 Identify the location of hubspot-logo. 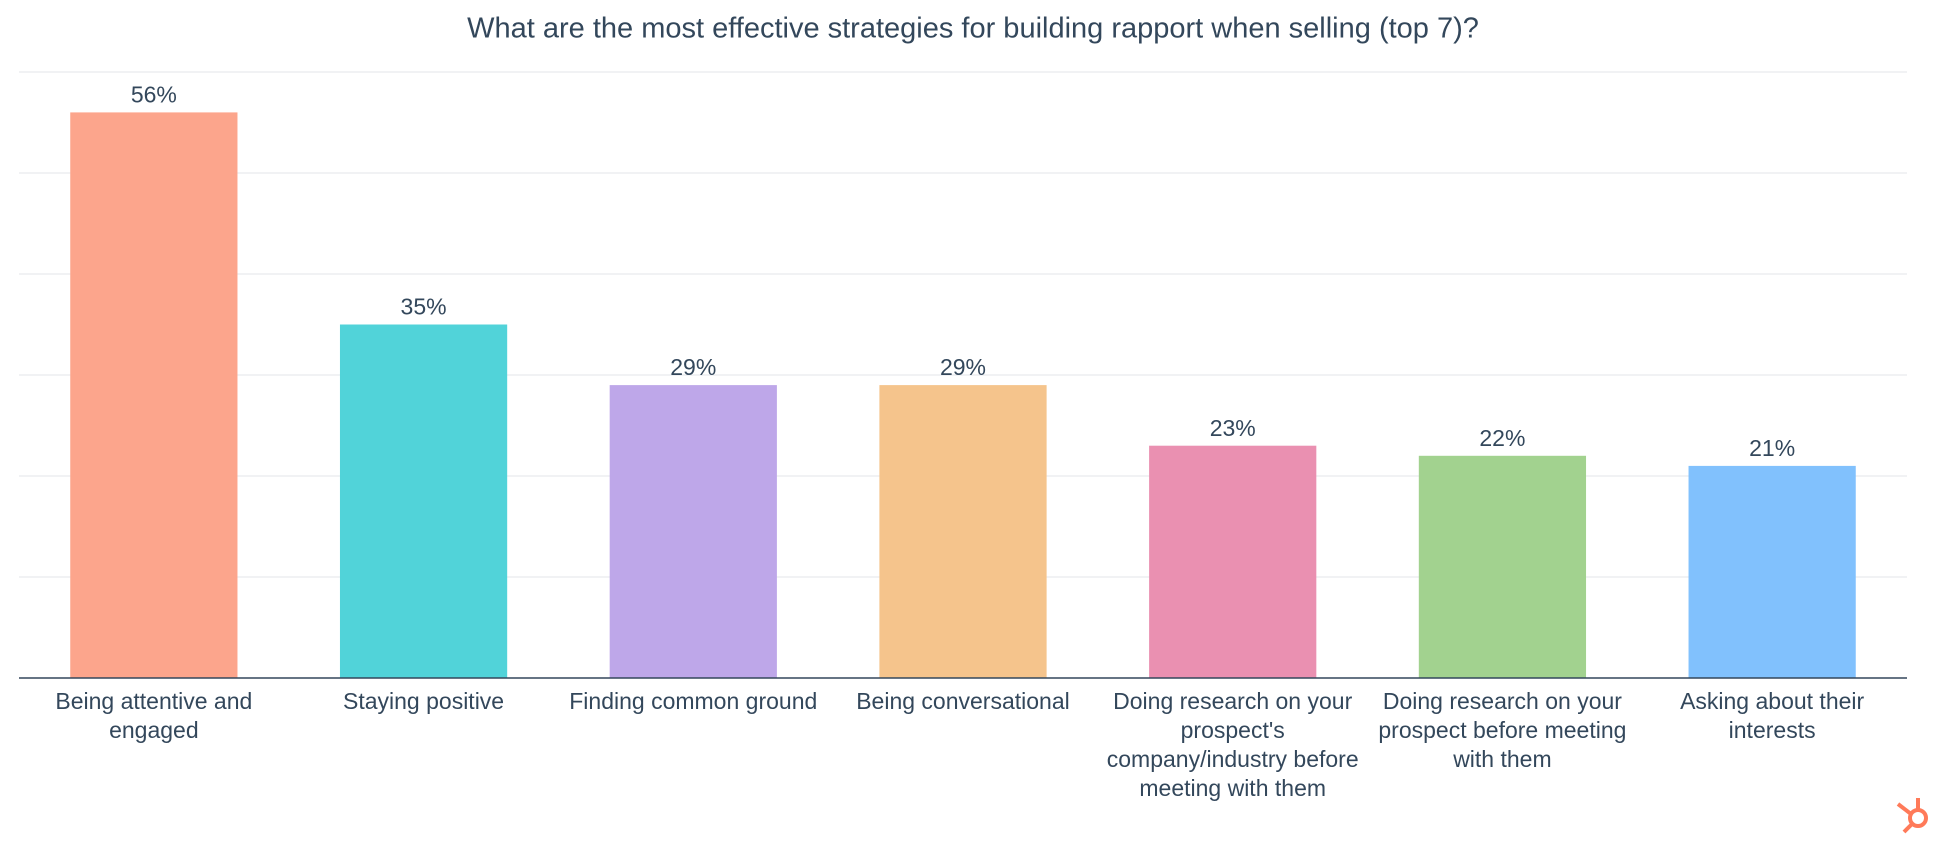
(1912, 816).